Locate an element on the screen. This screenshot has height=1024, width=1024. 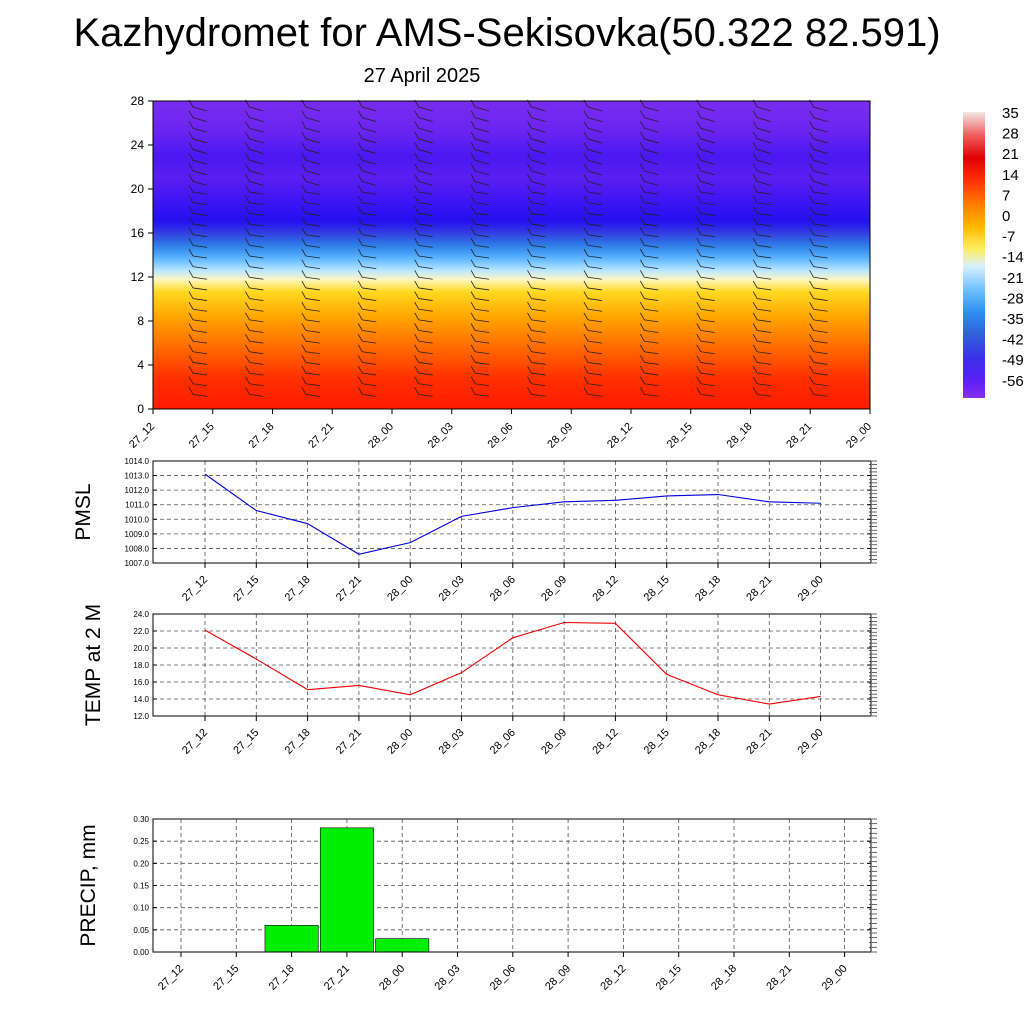
heatmap-y-tick-label: 12 is located at coordinates (138, 277).